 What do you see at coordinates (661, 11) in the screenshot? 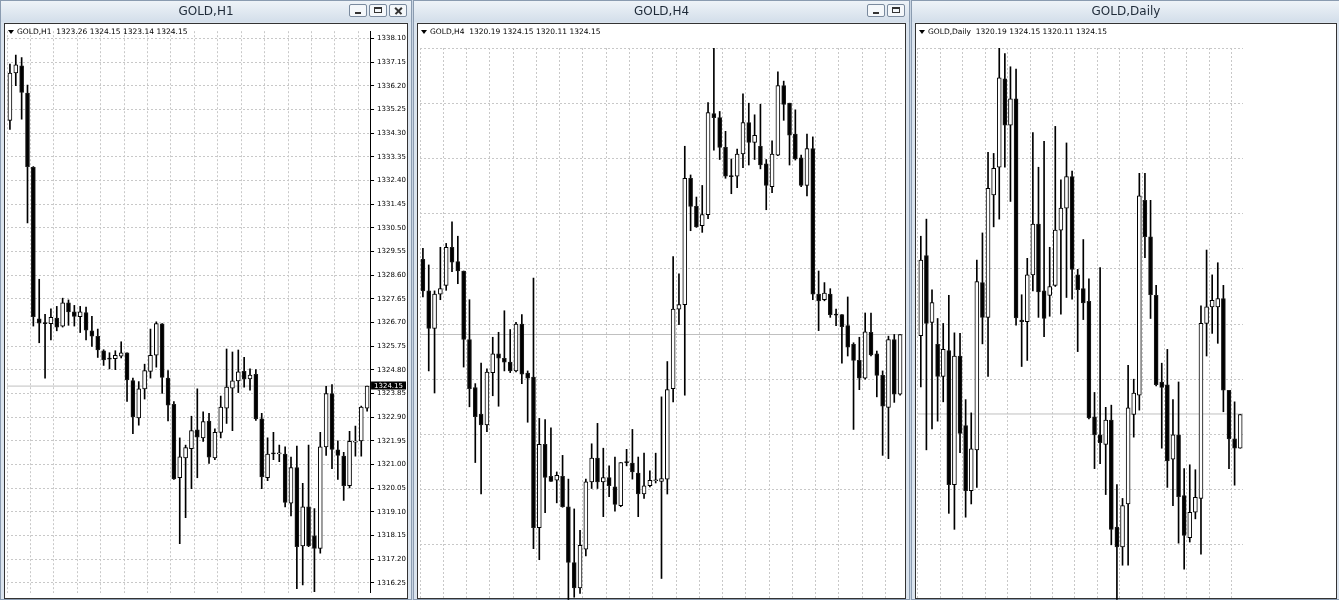
I see `chart-title: GOLD,H4` at bounding box center [661, 11].